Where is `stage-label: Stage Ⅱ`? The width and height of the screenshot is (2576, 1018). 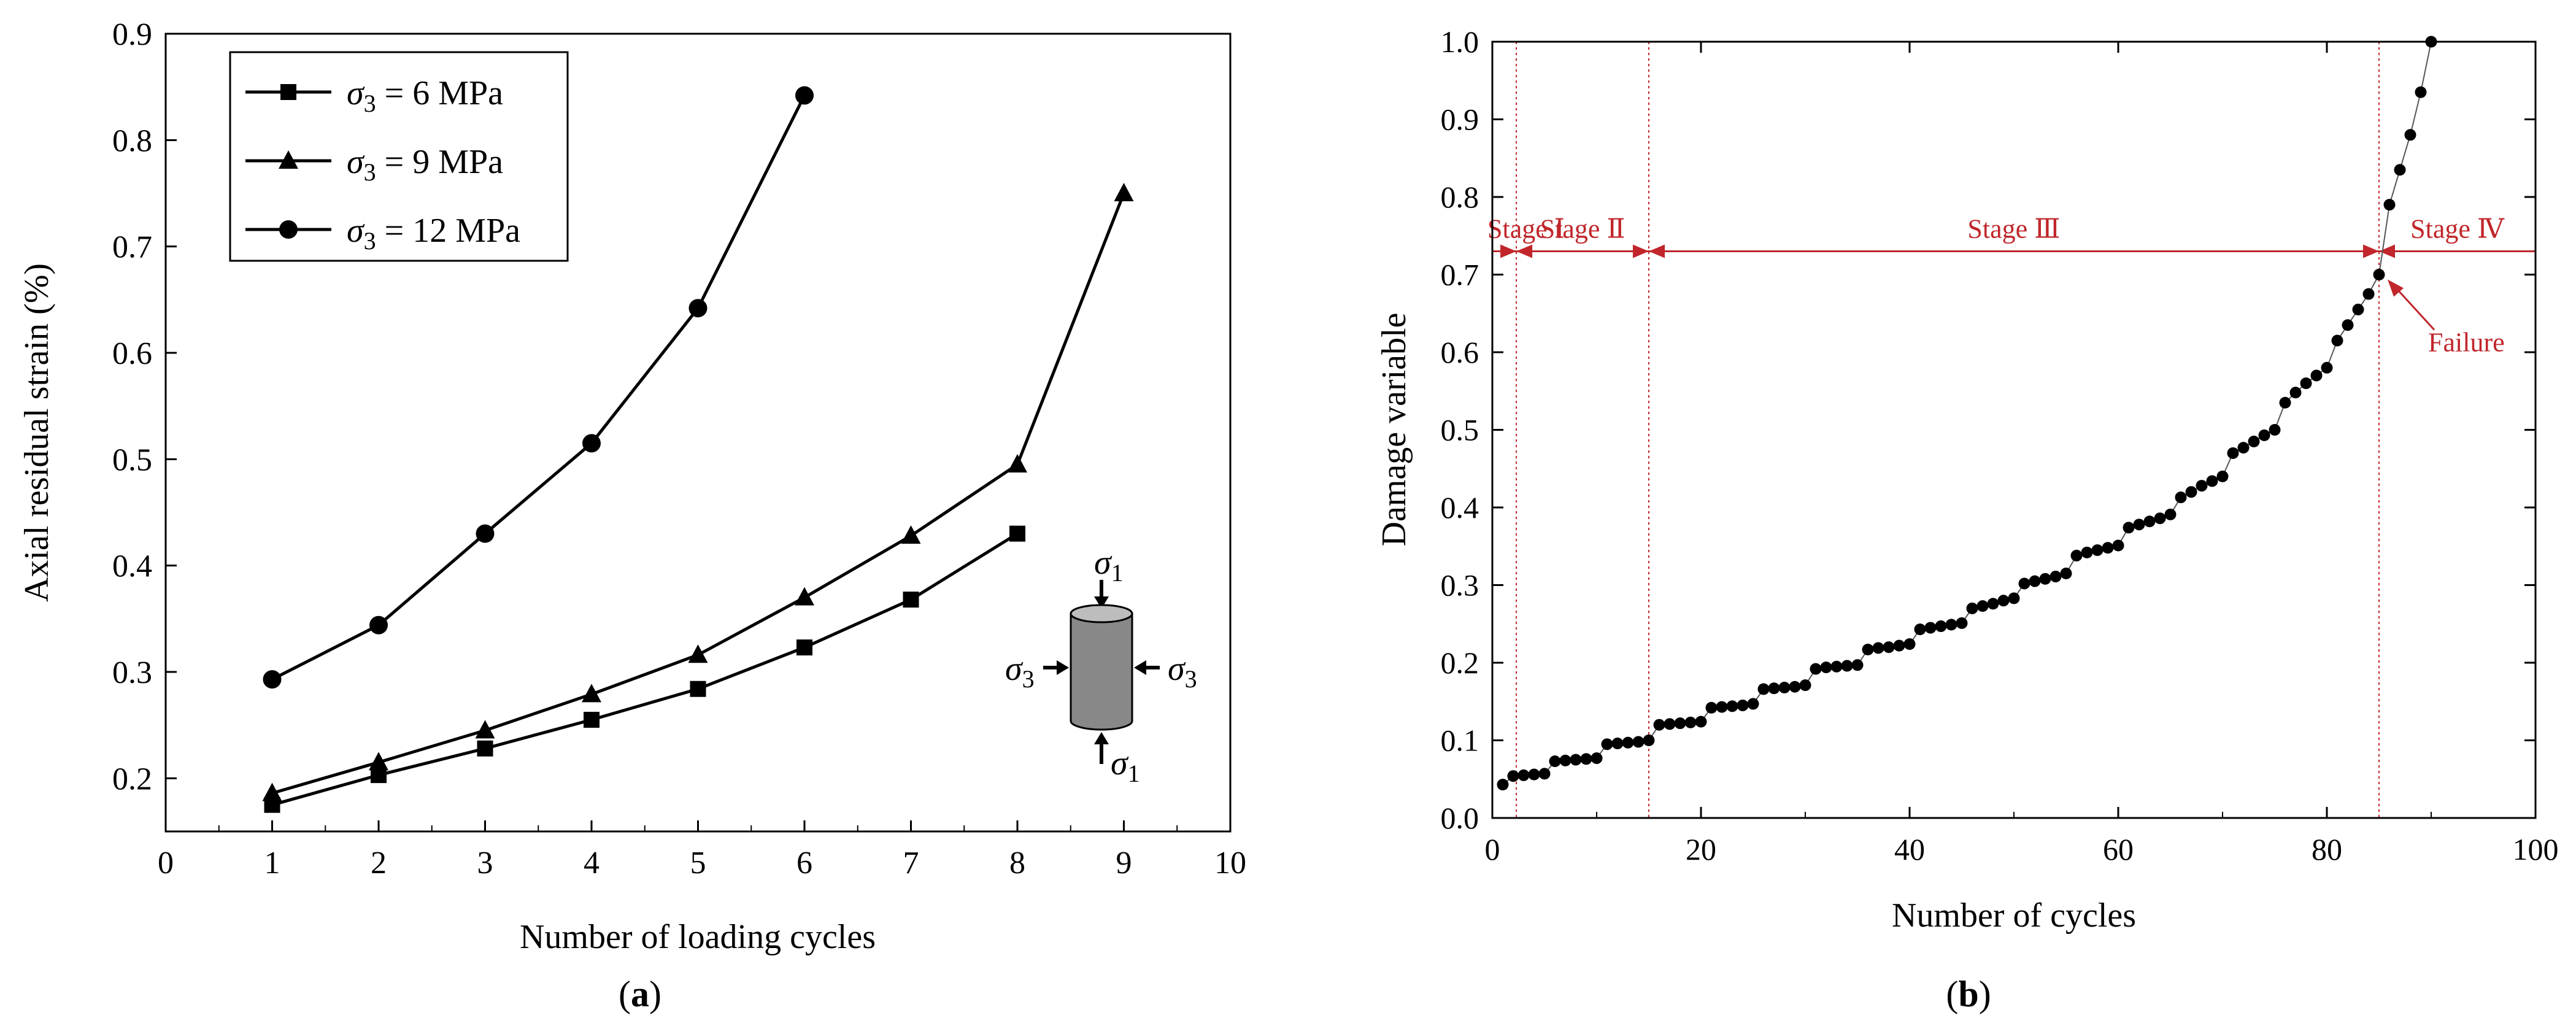
stage-label: Stage Ⅱ is located at coordinates (1582, 229).